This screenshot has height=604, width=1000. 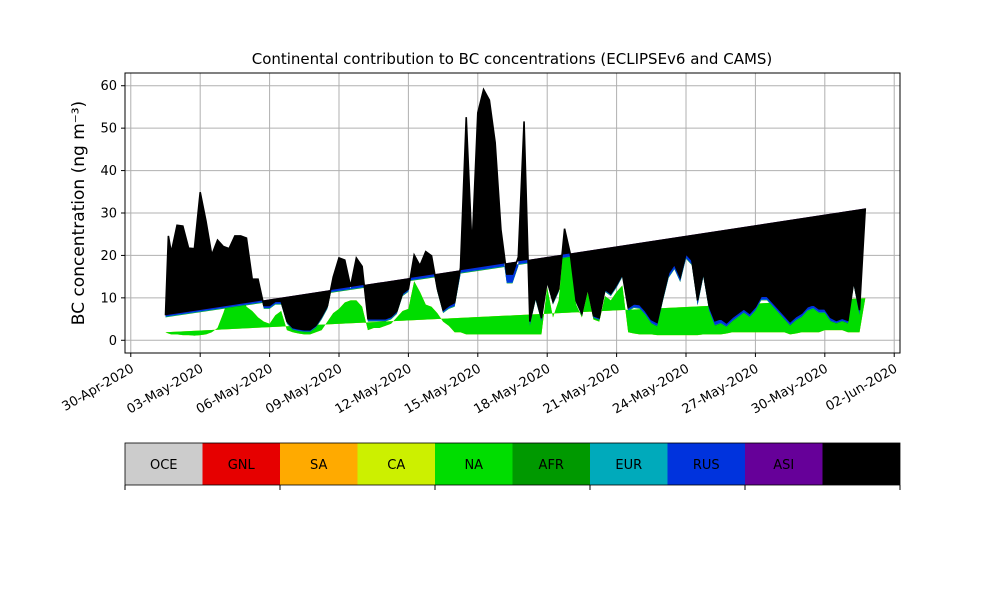 What do you see at coordinates (79, 213) in the screenshot?
I see `y-axis-label: BC concentration (ng m⁻³)` at bounding box center [79, 213].